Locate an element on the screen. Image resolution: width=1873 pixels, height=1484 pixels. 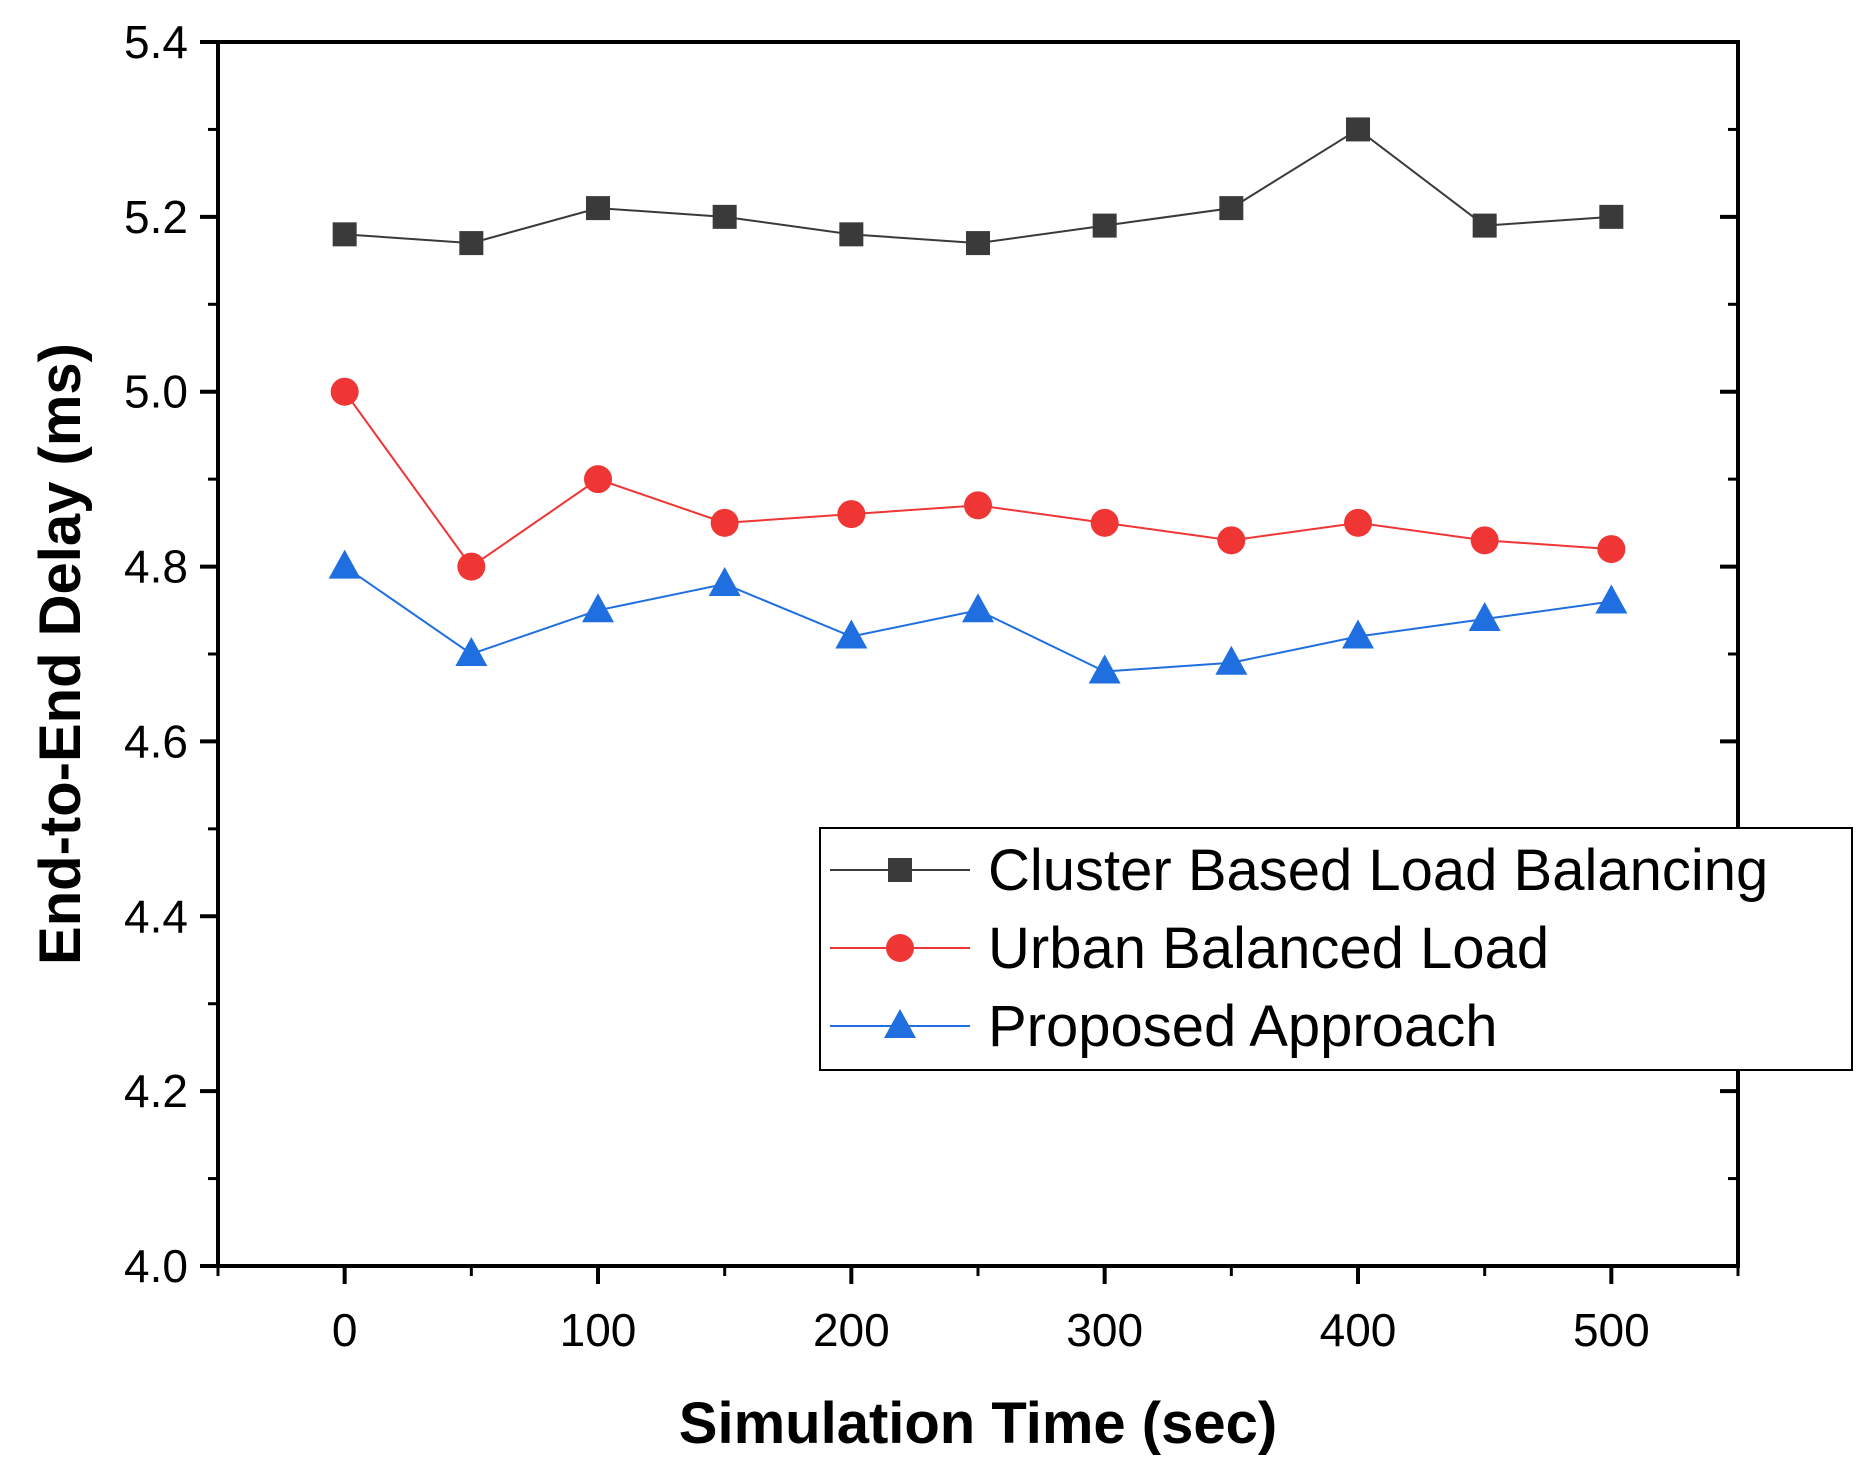
y-tick-label: 4.8 is located at coordinates (156, 567).